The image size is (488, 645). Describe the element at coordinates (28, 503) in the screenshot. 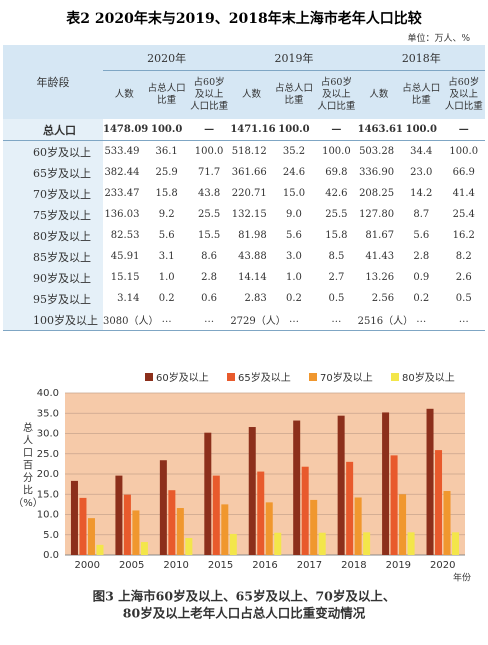

I see `y-axis-label: （%）` at that location.